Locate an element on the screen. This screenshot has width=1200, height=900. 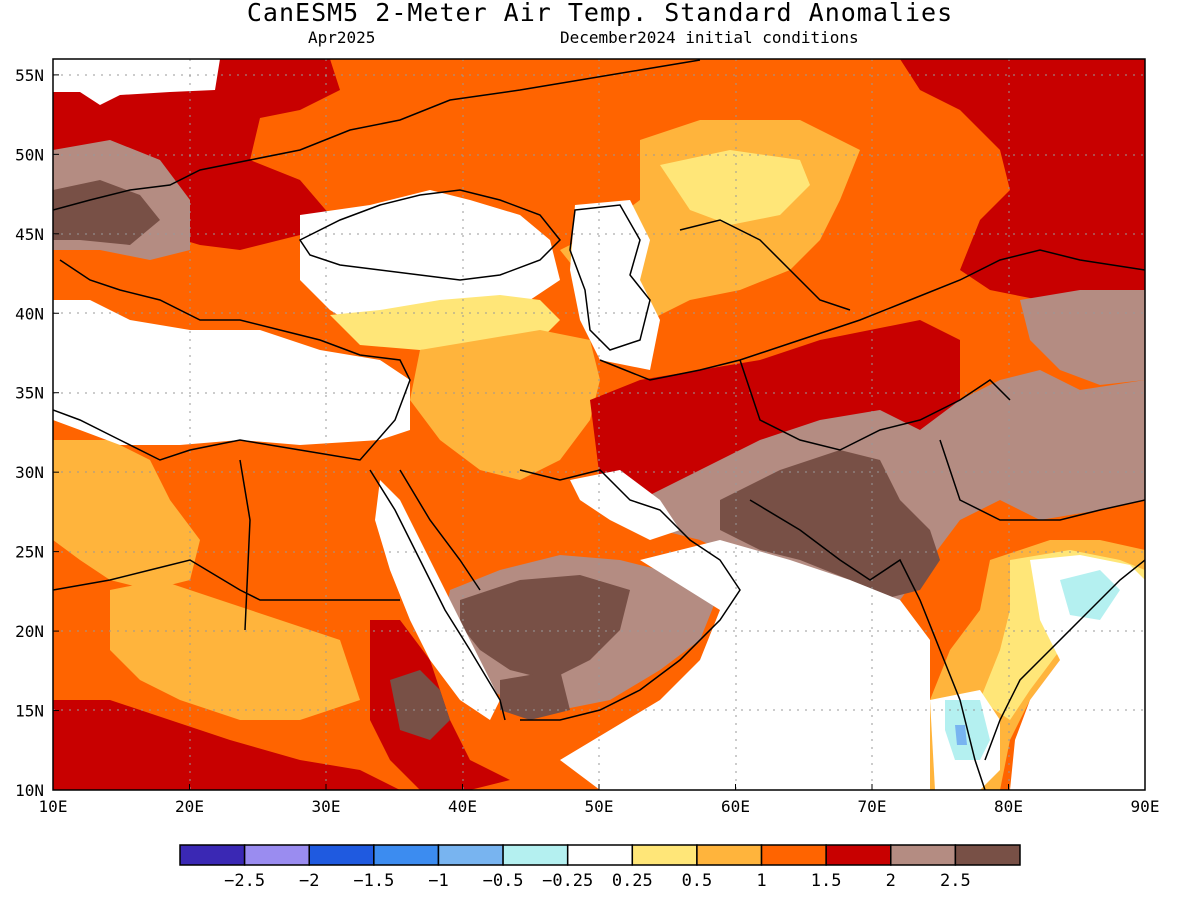
colorbar-label: 0.25 is located at coordinates (632, 881).